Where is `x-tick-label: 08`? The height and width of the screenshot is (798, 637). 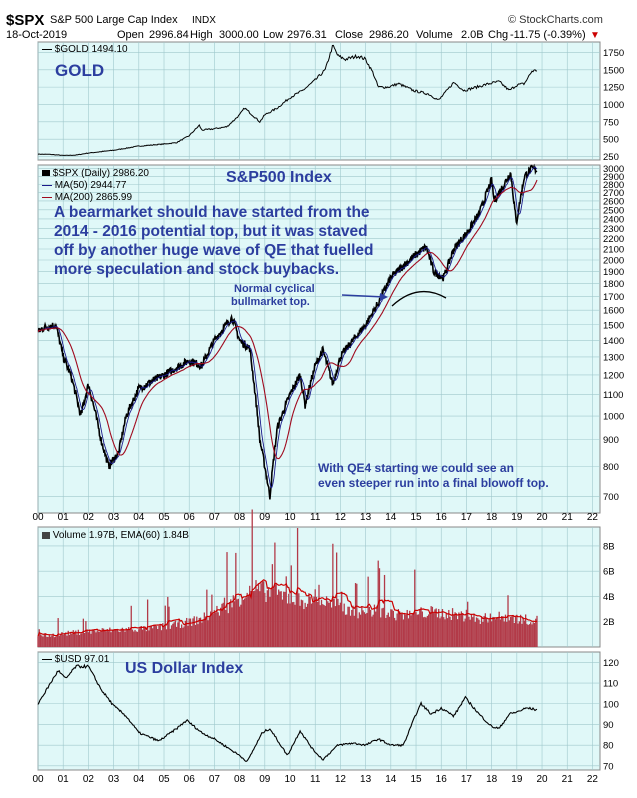
x-tick-label: 08 is located at coordinates (240, 517).